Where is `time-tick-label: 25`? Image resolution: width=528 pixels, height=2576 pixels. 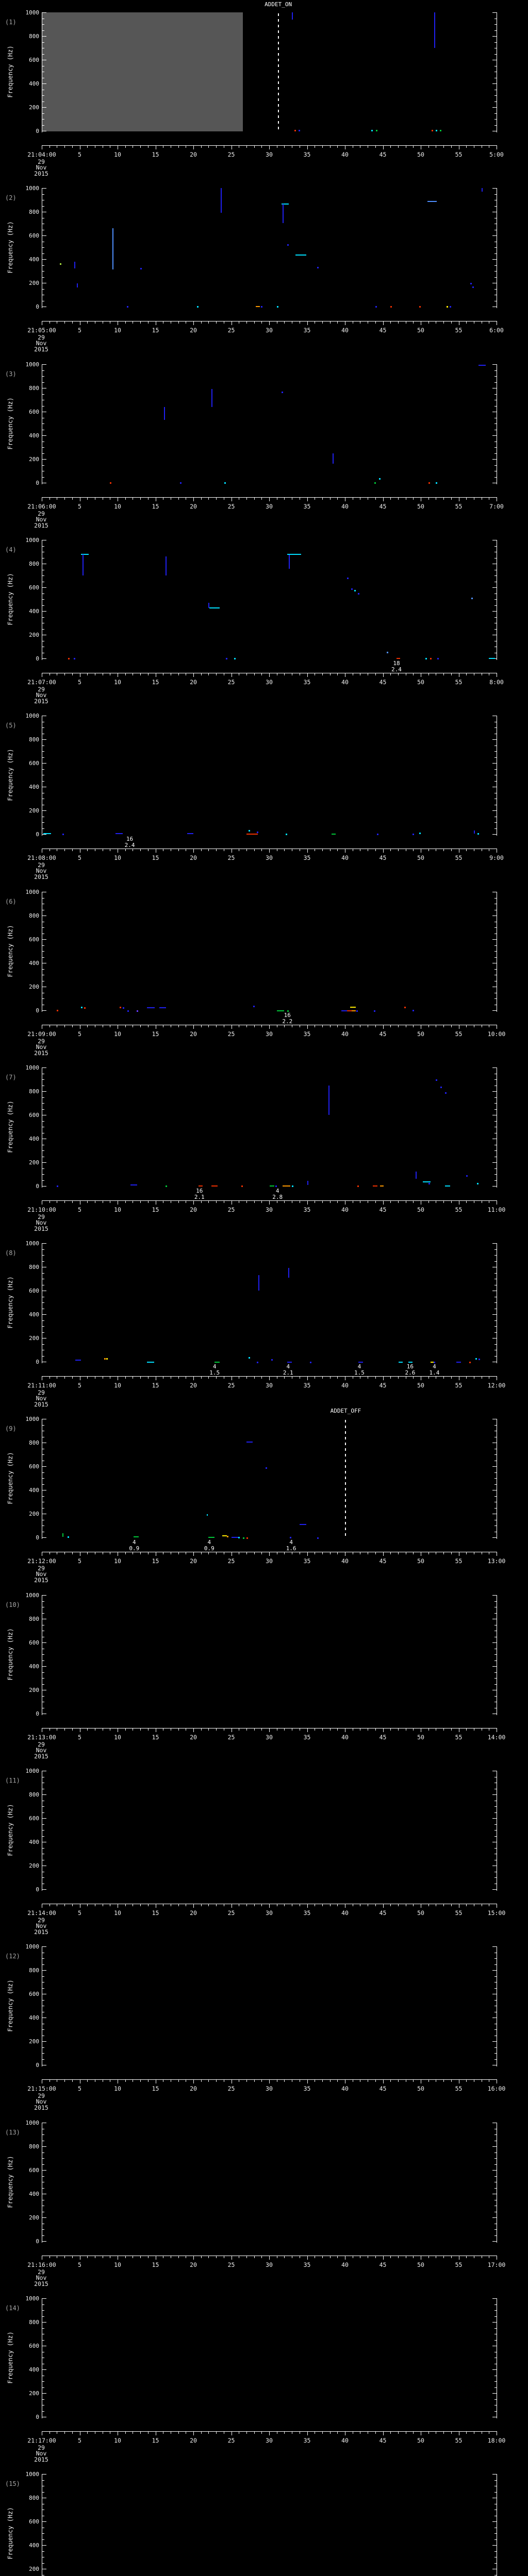 time-tick-label: 25 is located at coordinates (231, 1561).